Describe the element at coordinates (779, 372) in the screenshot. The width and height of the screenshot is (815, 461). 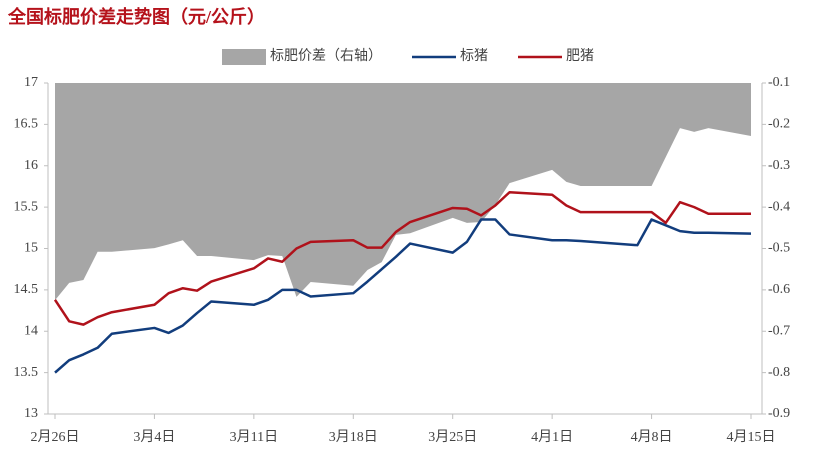
I see `y2-tick-label: -0.8` at that location.